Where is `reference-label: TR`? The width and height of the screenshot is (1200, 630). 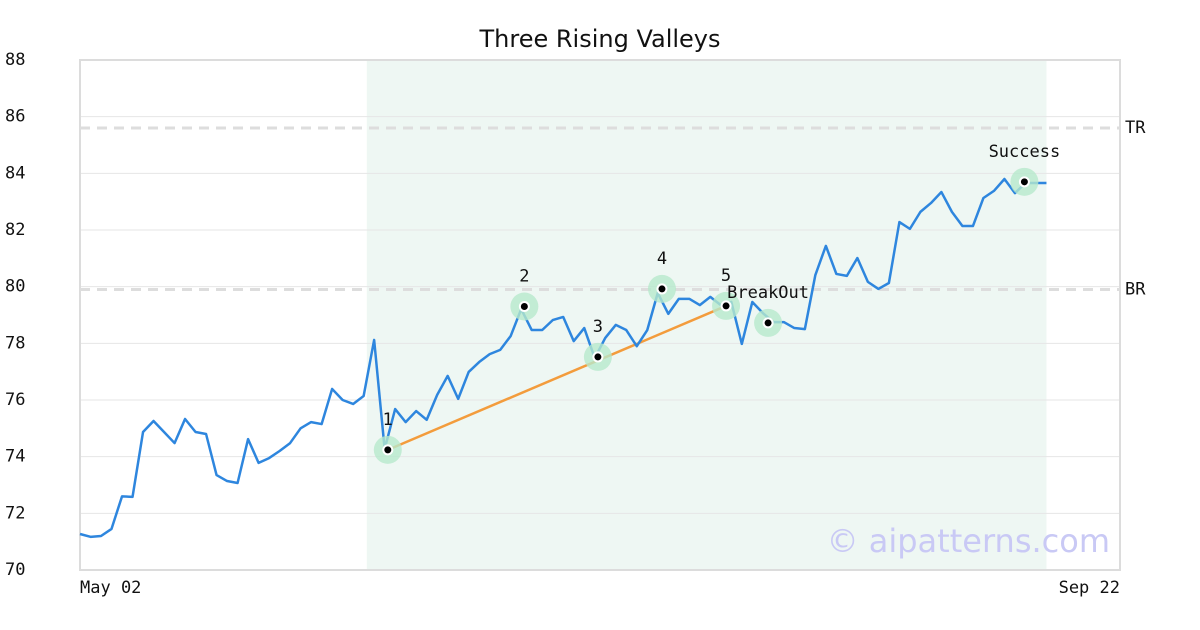 reference-label: TR is located at coordinates (1135, 128).